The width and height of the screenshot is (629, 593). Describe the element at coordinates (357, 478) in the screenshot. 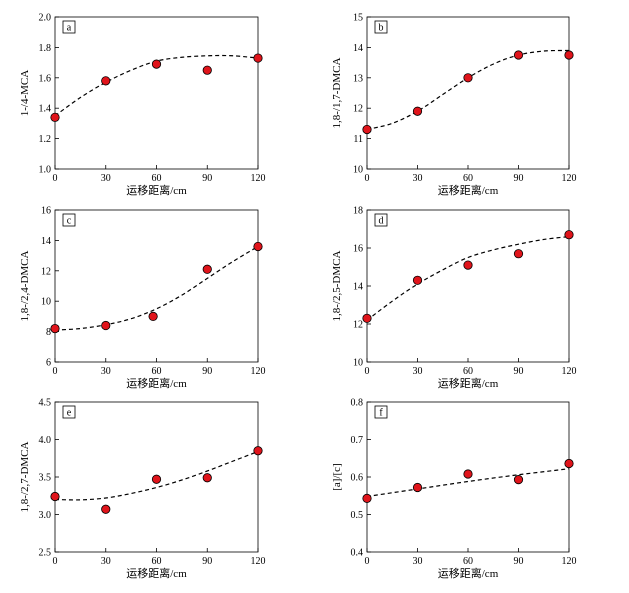

I see `y-tick-label: 0.6` at that location.